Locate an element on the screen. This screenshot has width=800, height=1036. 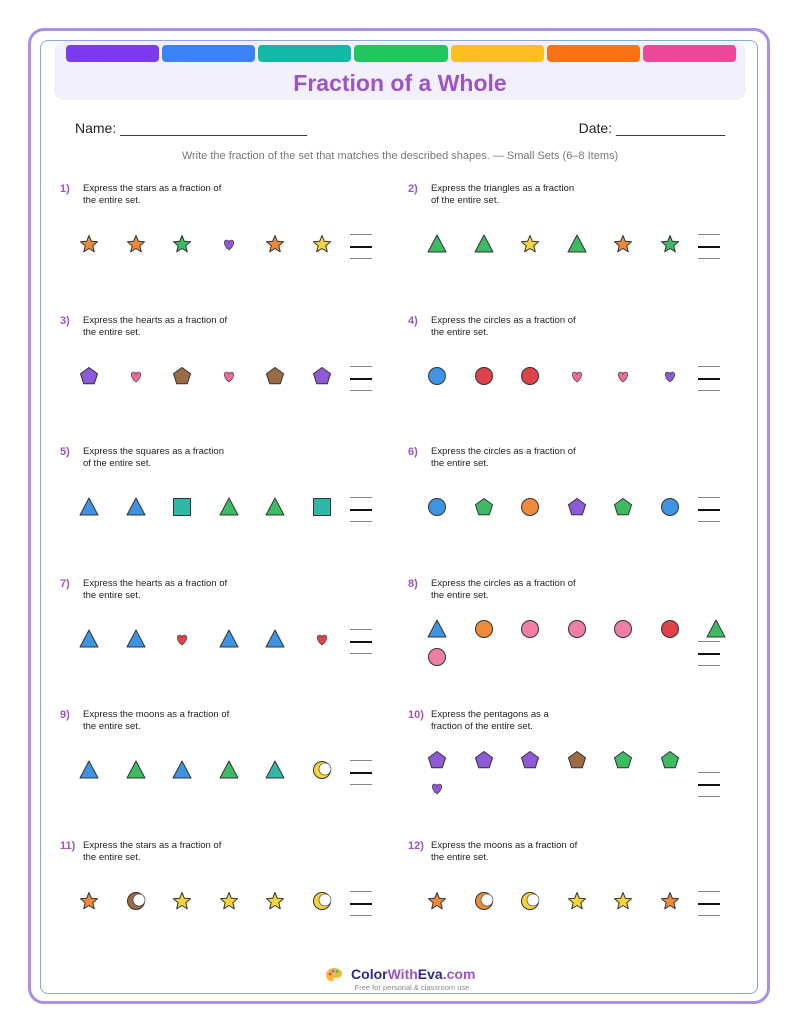
problem-number: 1) is located at coordinates (65, 189).